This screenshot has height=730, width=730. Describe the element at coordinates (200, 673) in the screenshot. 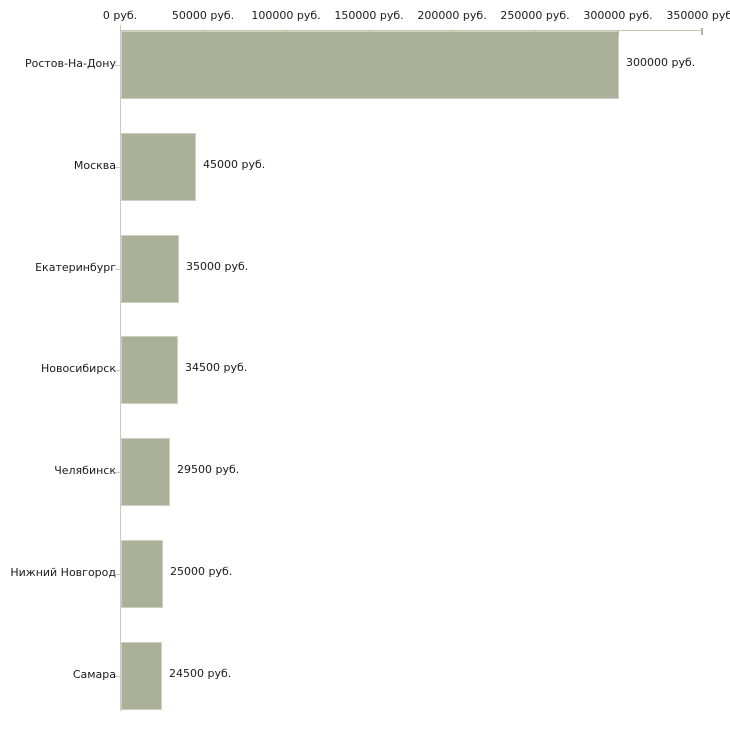

I see `value-label: 24500 руб.` at that location.